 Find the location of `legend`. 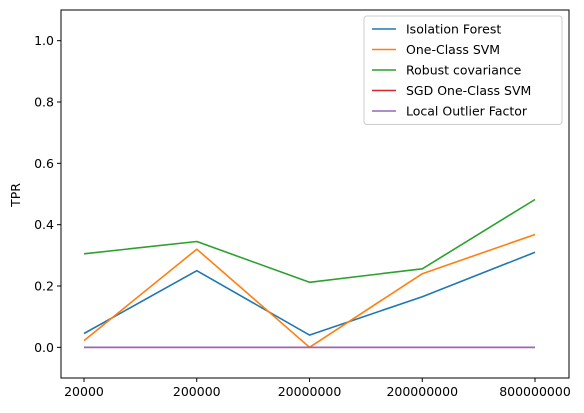

legend is located at coordinates (463, 70).